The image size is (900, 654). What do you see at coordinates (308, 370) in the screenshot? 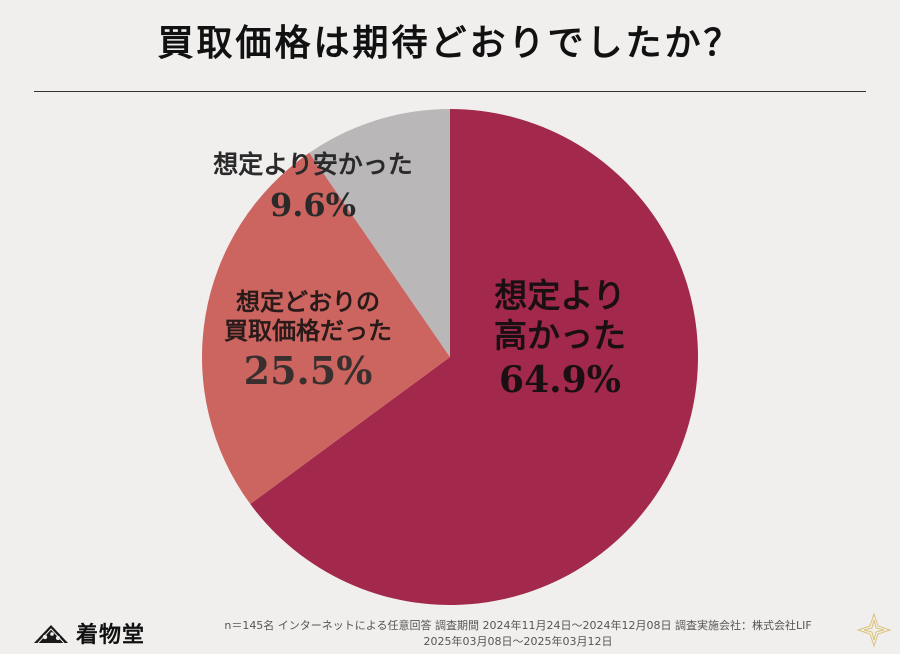
I see `slice-value-as-expected: 25.5%` at bounding box center [308, 370].